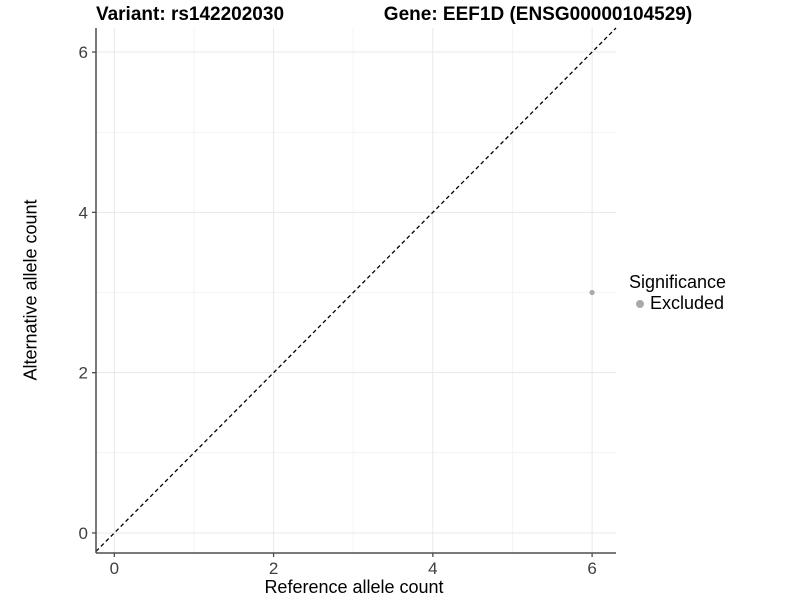 This screenshot has height=600, width=800. What do you see at coordinates (678, 282) in the screenshot?
I see `legend-title: Significance` at bounding box center [678, 282].